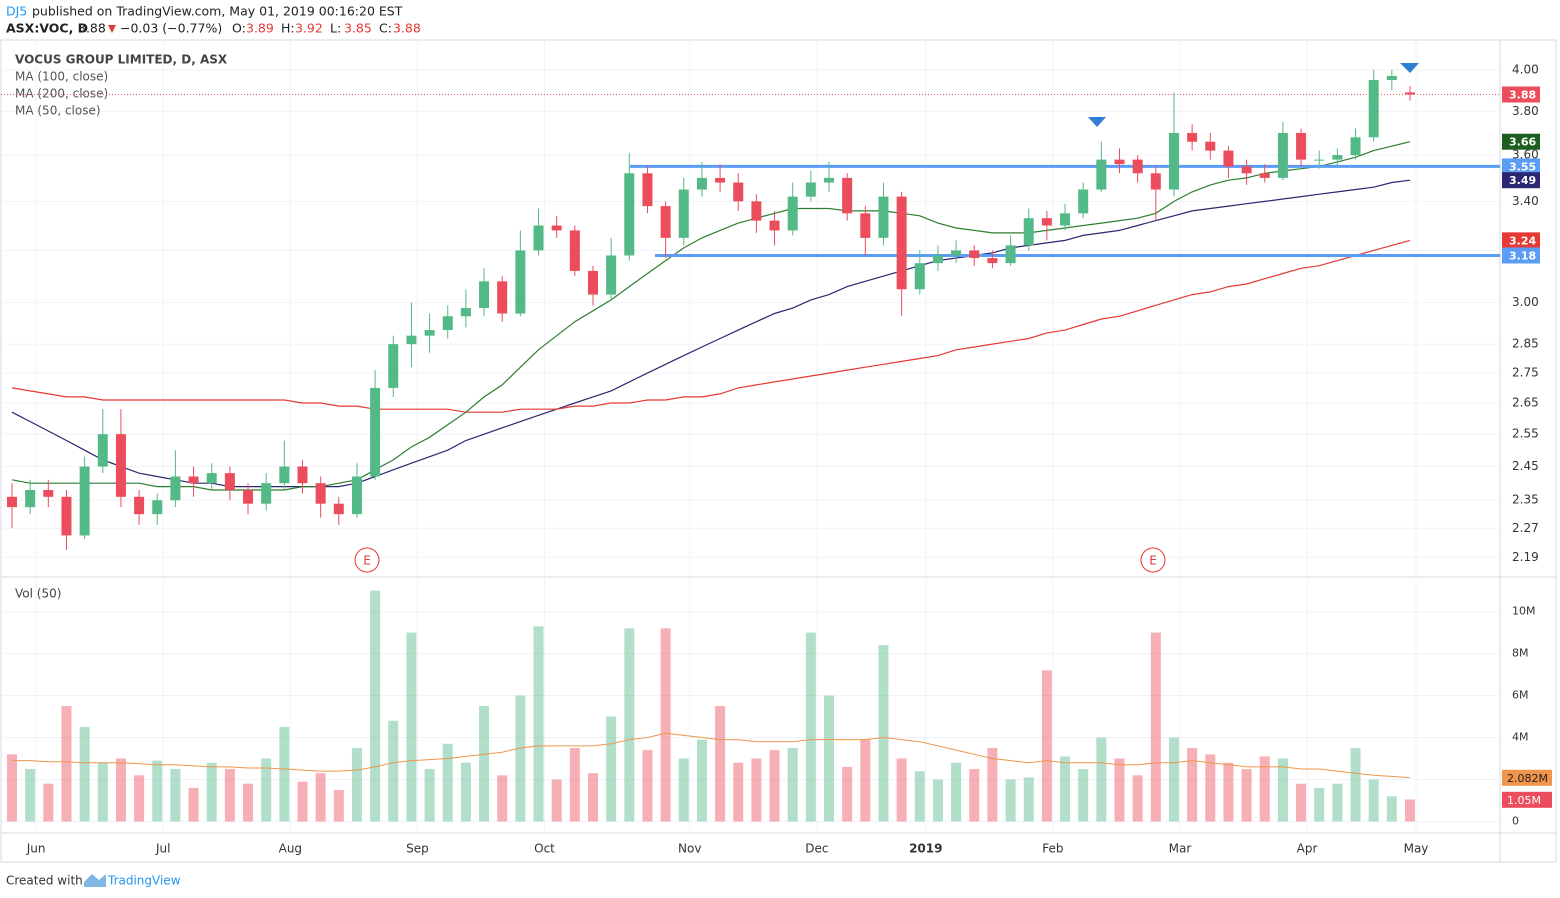  Describe the element at coordinates (1525, 403) in the screenshot. I see `y-tick-label: 2.65` at that location.